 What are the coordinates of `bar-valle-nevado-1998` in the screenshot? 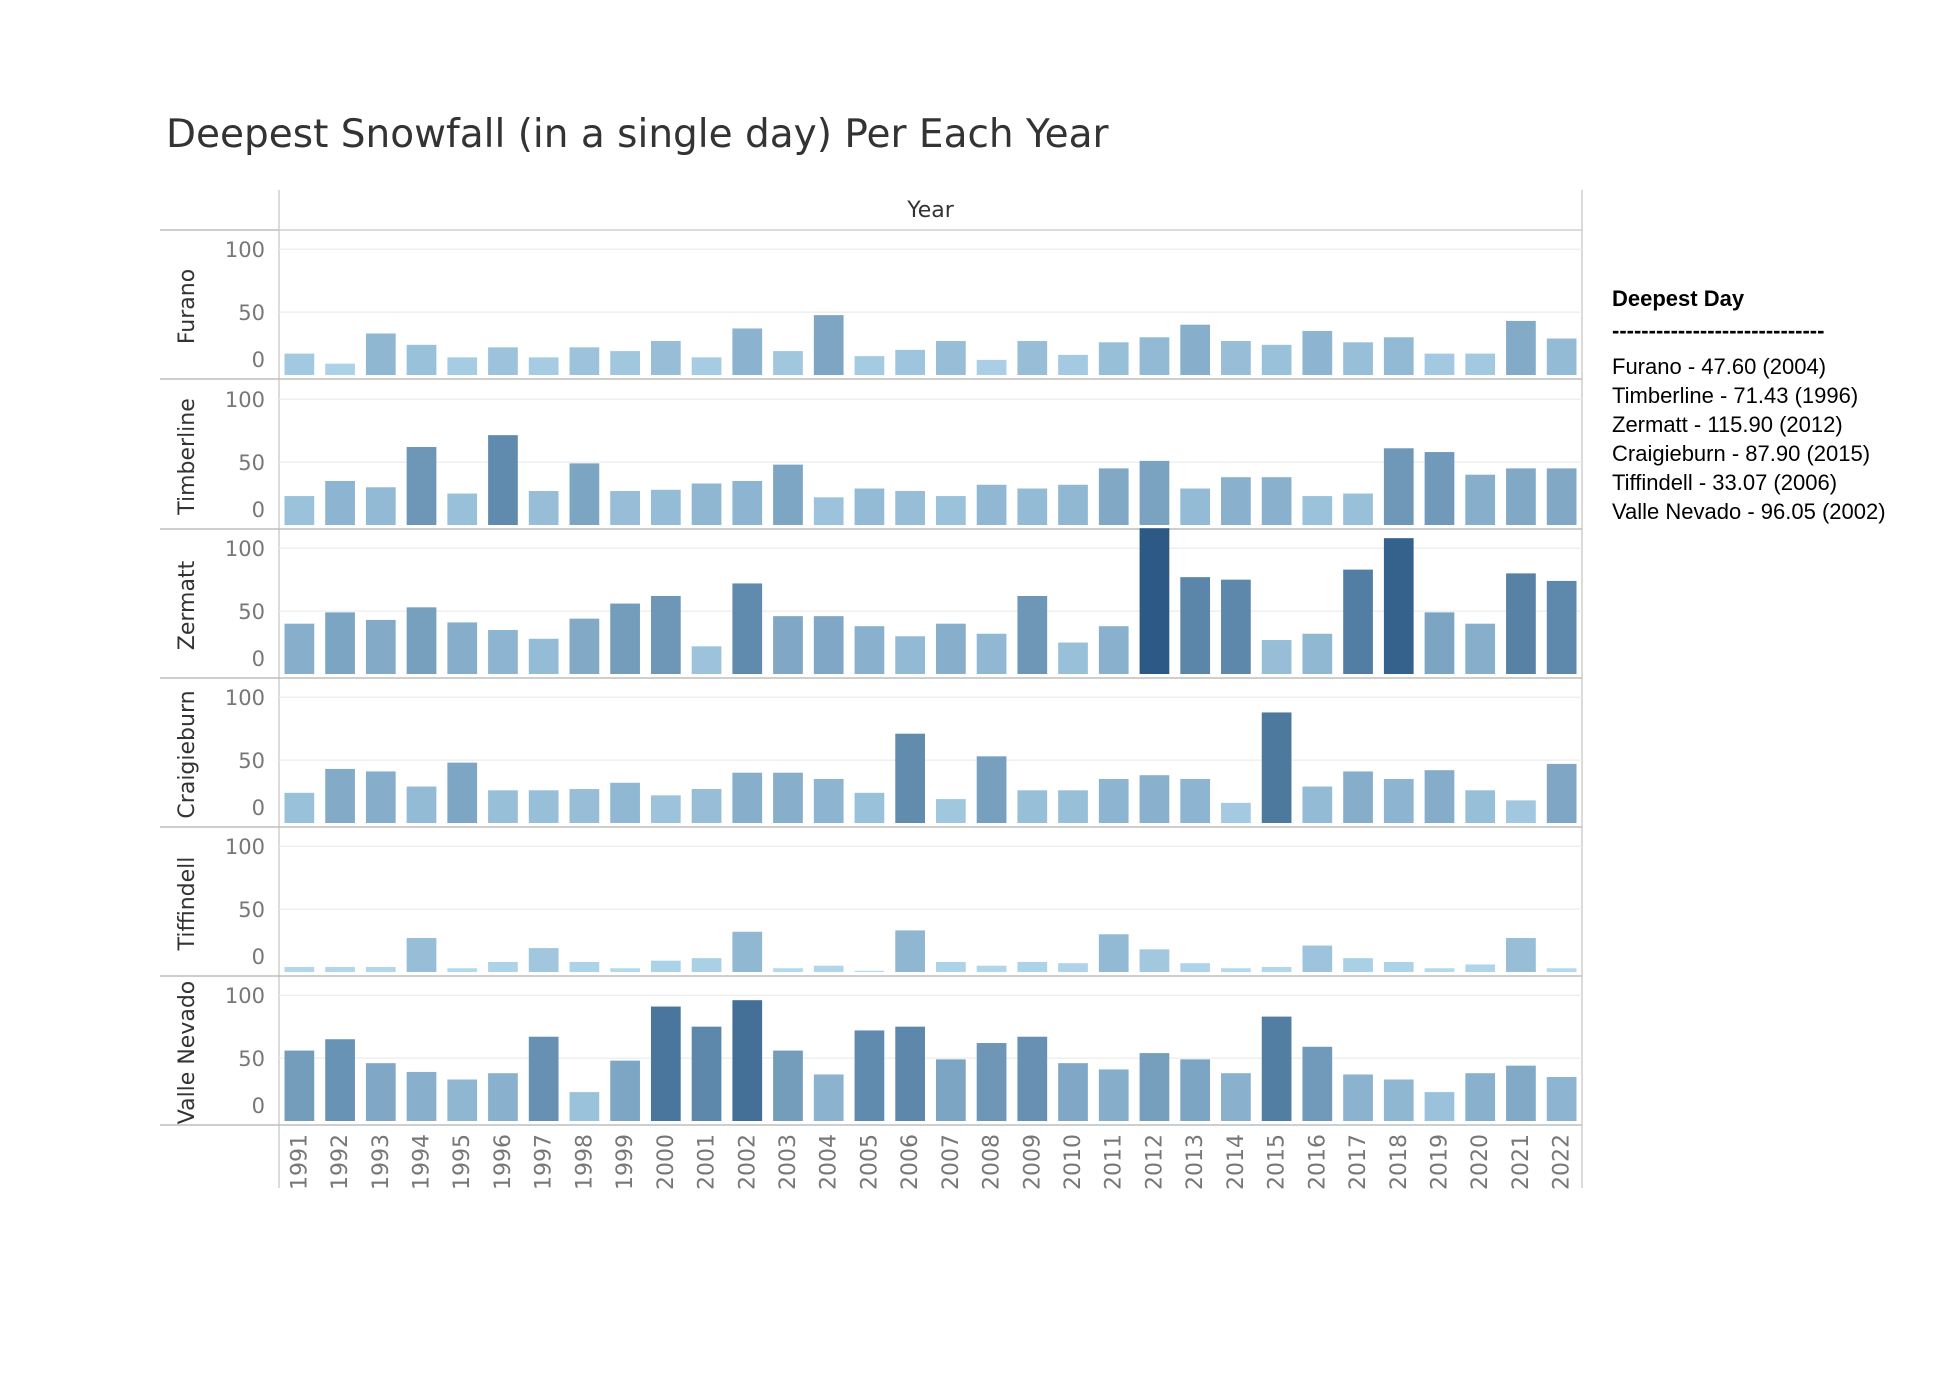 It's located at (584, 1106).